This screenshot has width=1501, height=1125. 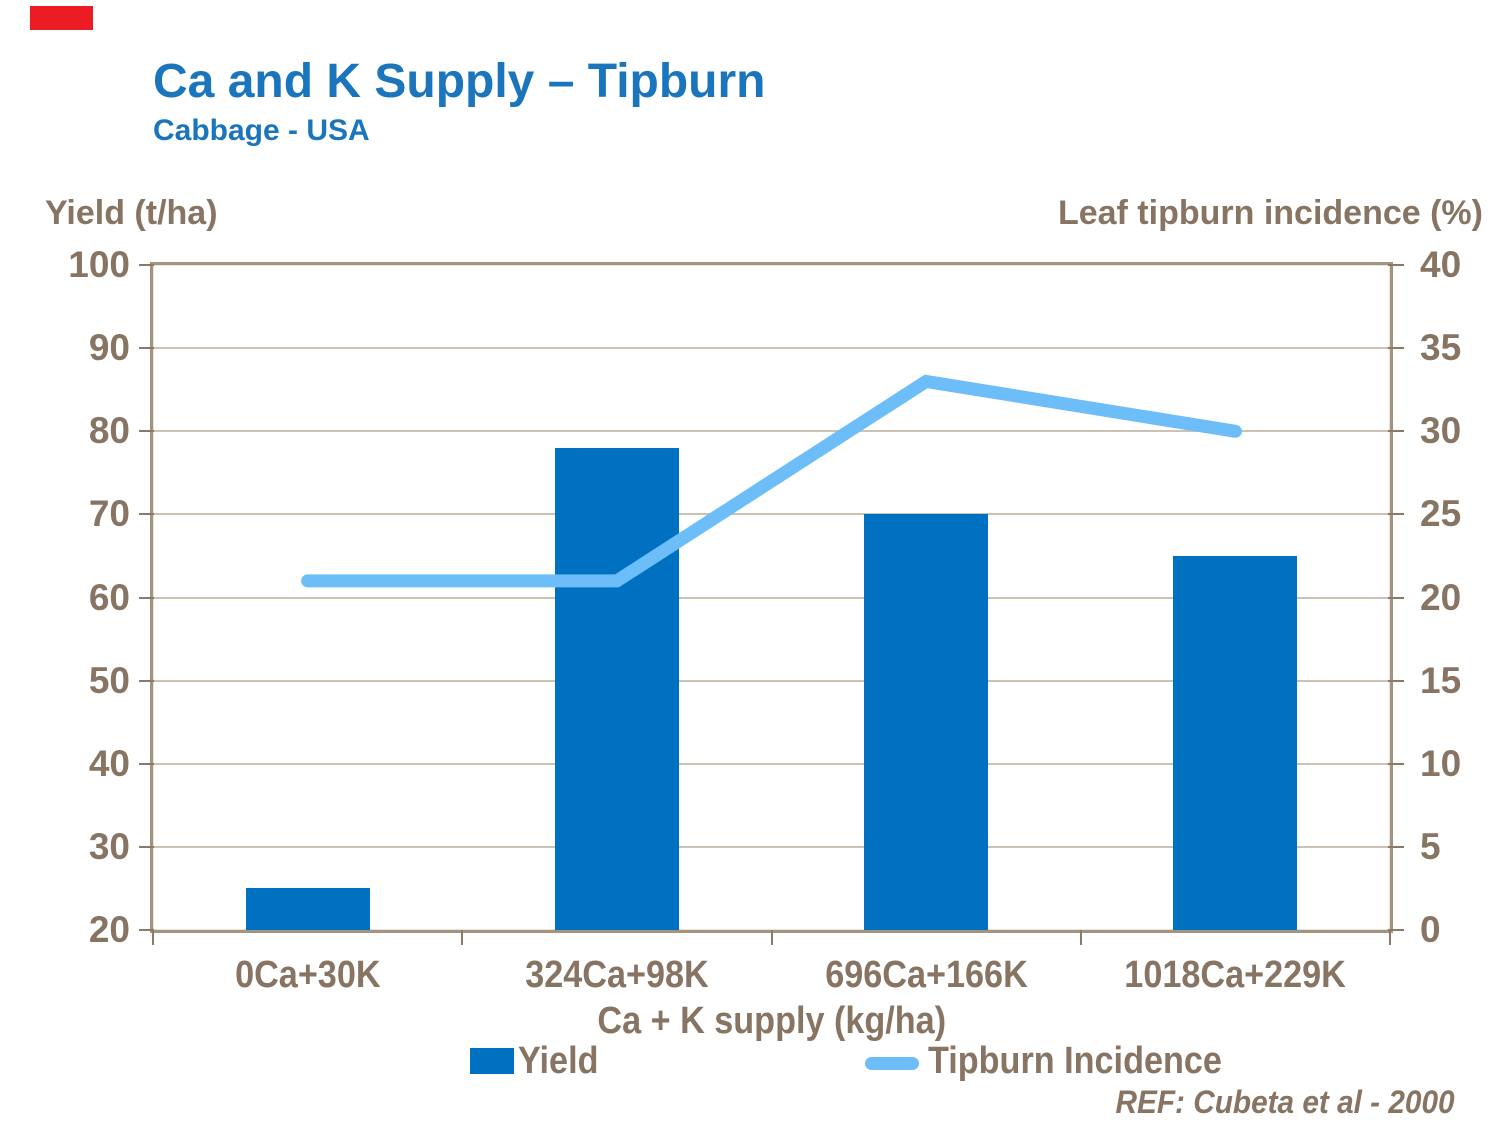 I want to click on x-axis-title: Ca + K supply (kg/ha), so click(x=771, y=1021).